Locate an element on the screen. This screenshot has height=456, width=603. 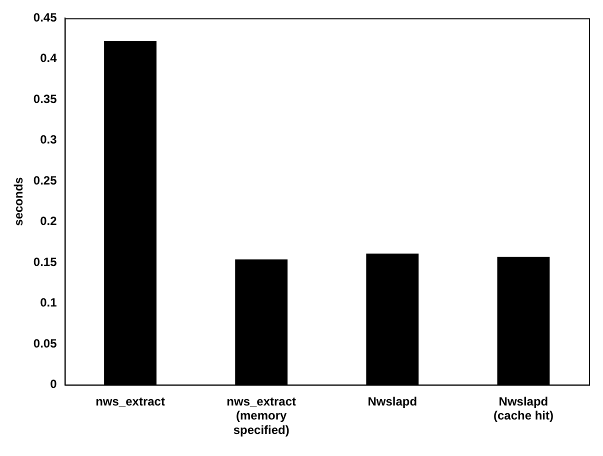
y-tick-label: 0.15 is located at coordinates (45, 261).